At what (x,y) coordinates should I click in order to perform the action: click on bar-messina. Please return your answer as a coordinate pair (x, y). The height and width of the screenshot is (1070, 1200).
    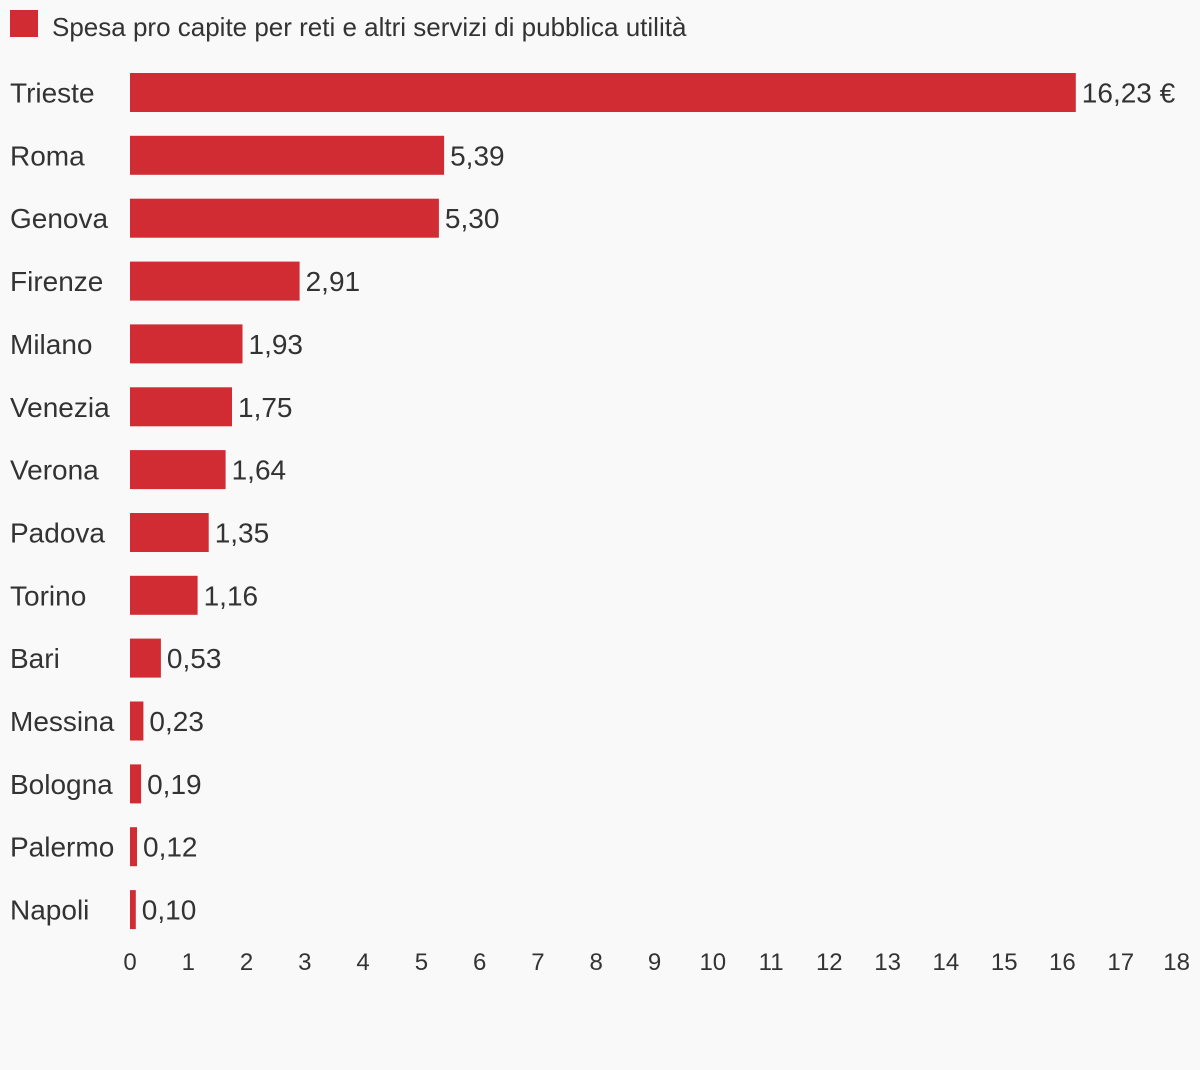
    Looking at the image, I should click on (137, 721).